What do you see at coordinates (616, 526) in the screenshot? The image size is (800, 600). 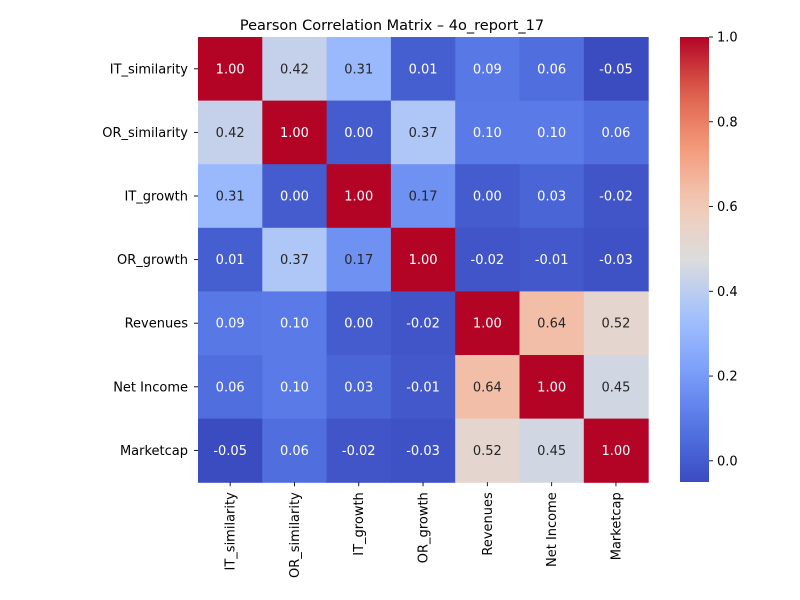 I see `x-tick-label: Marketcap` at bounding box center [616, 526].